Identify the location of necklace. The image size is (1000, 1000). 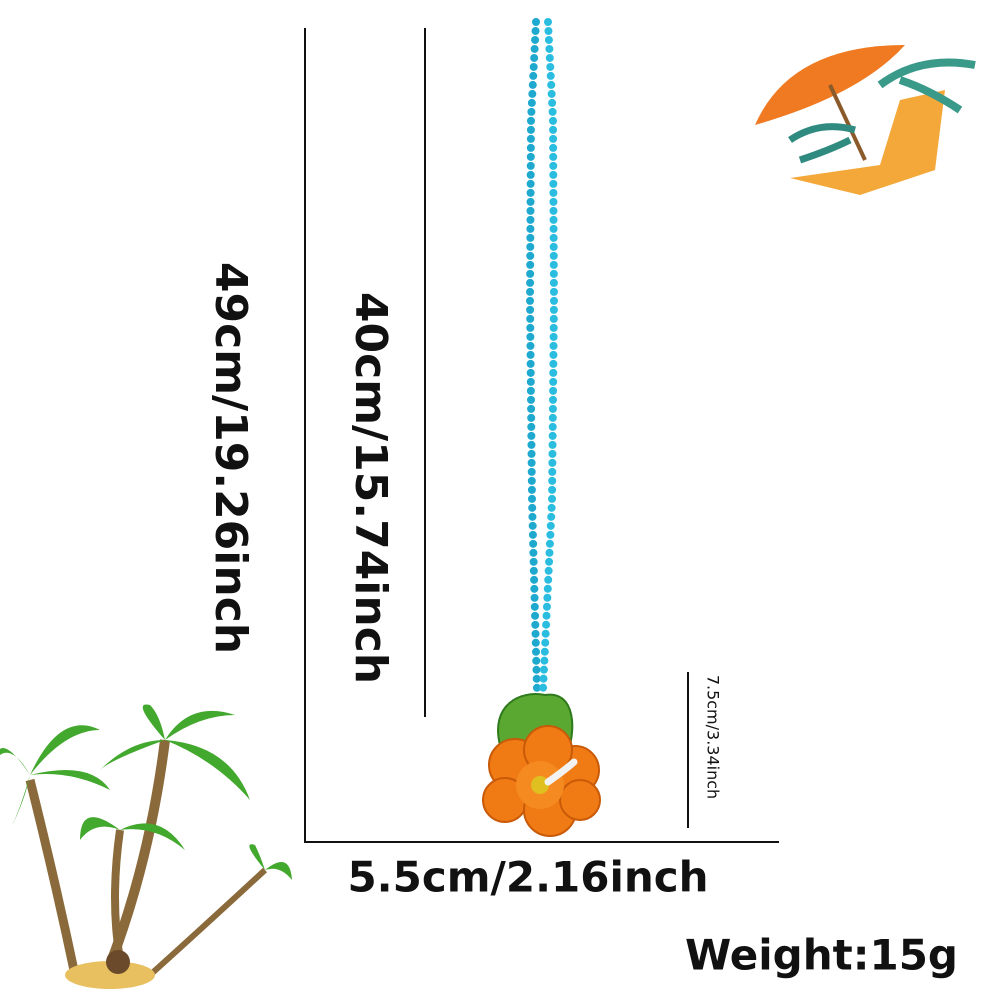
(541, 427).